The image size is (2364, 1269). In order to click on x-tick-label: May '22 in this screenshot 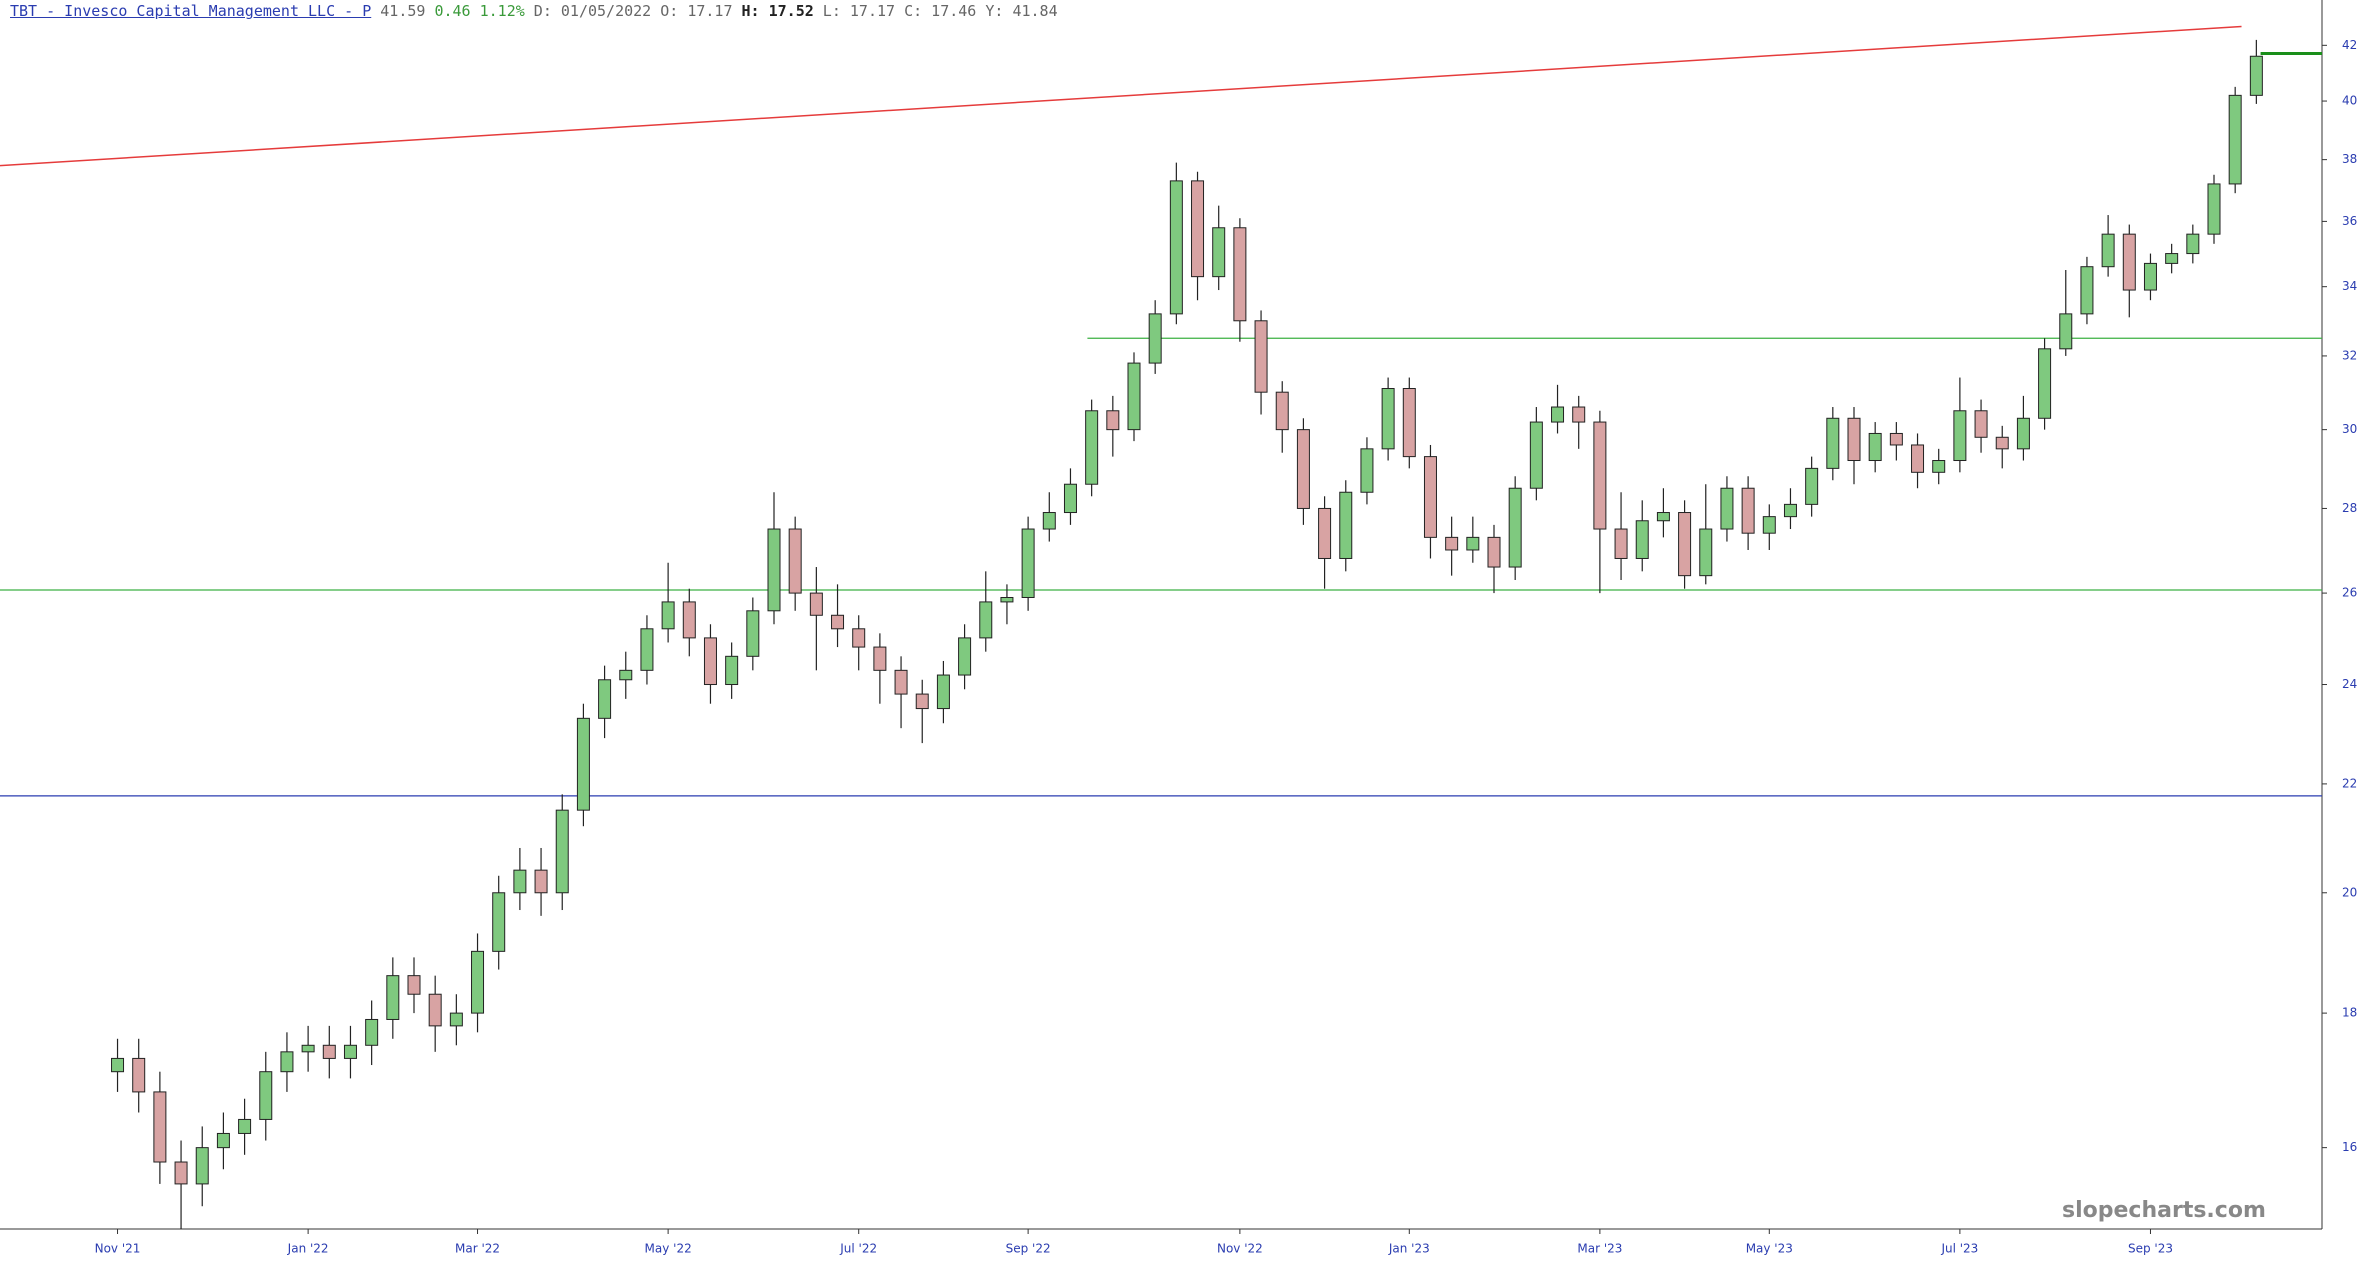, I will do `click(668, 1249)`.